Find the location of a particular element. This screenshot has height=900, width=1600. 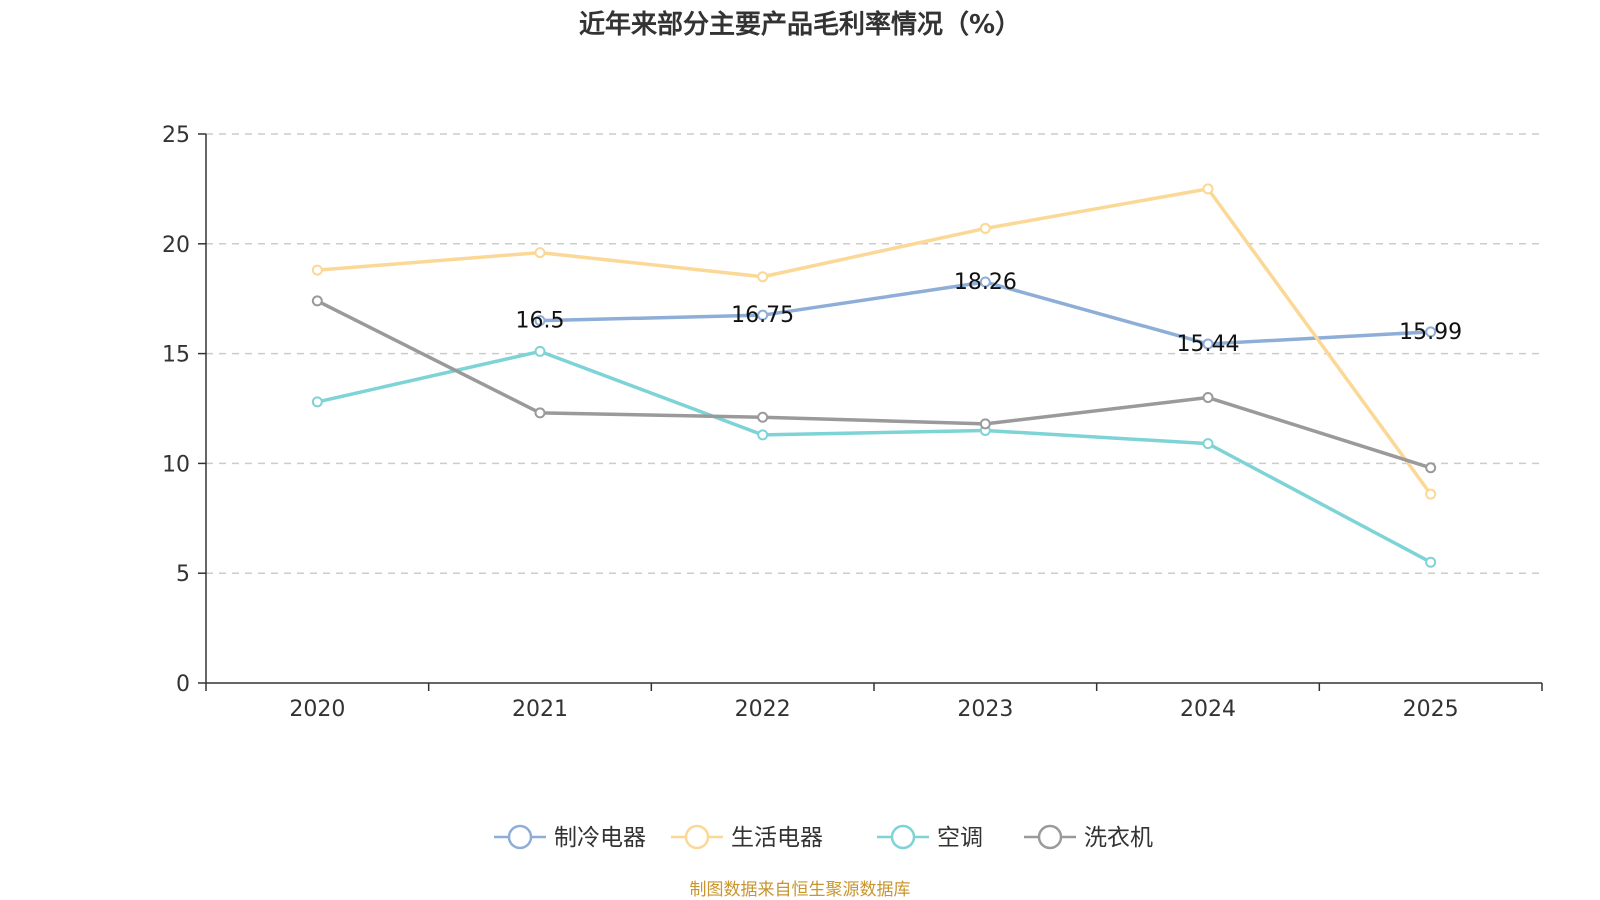

y-tick-label: 15 is located at coordinates (176, 355).